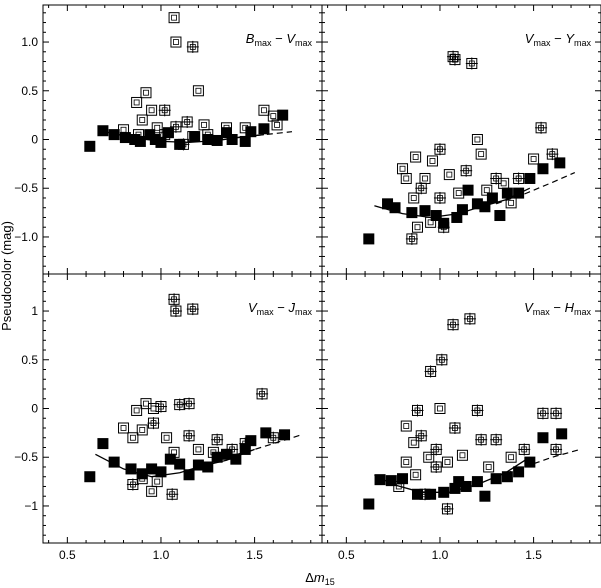  I want to click on panel-label-b-sub: max, so click(583, 43).